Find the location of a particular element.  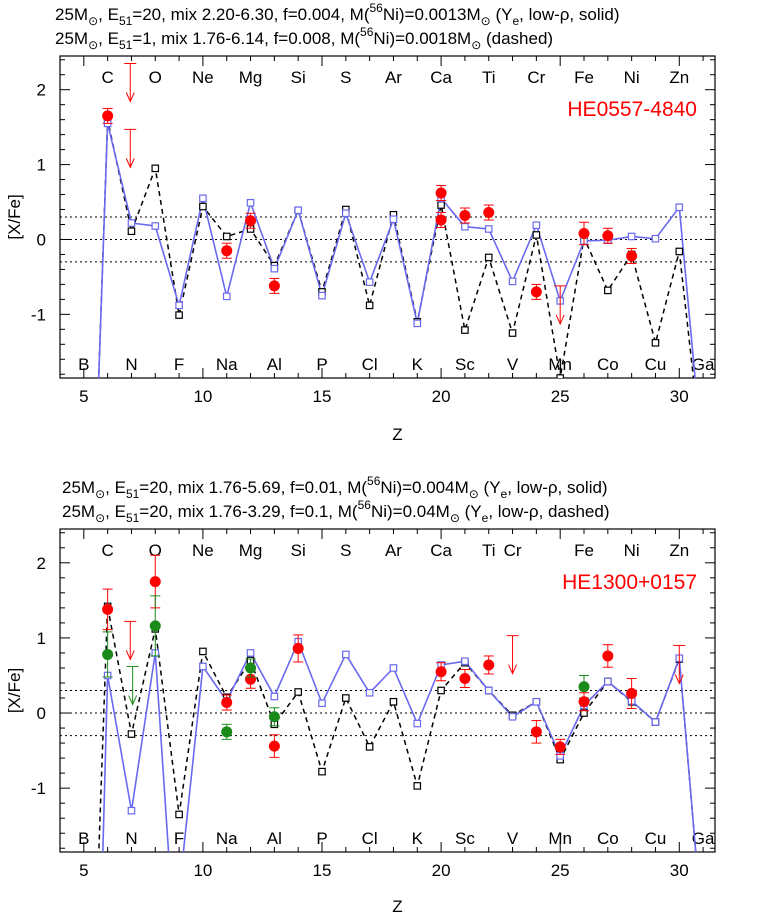

y-axis-label: [X/Fe] is located at coordinates (14, 690).